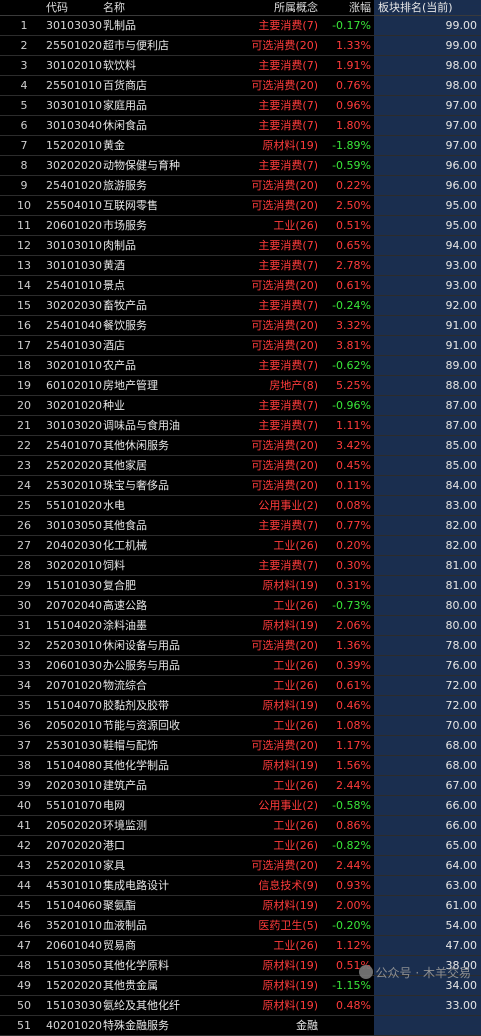  Describe the element at coordinates (240, 66) in the screenshot. I see `table-row: 3 30102010 软饮料 主要消费(7) 1.91% 98.00` at that location.